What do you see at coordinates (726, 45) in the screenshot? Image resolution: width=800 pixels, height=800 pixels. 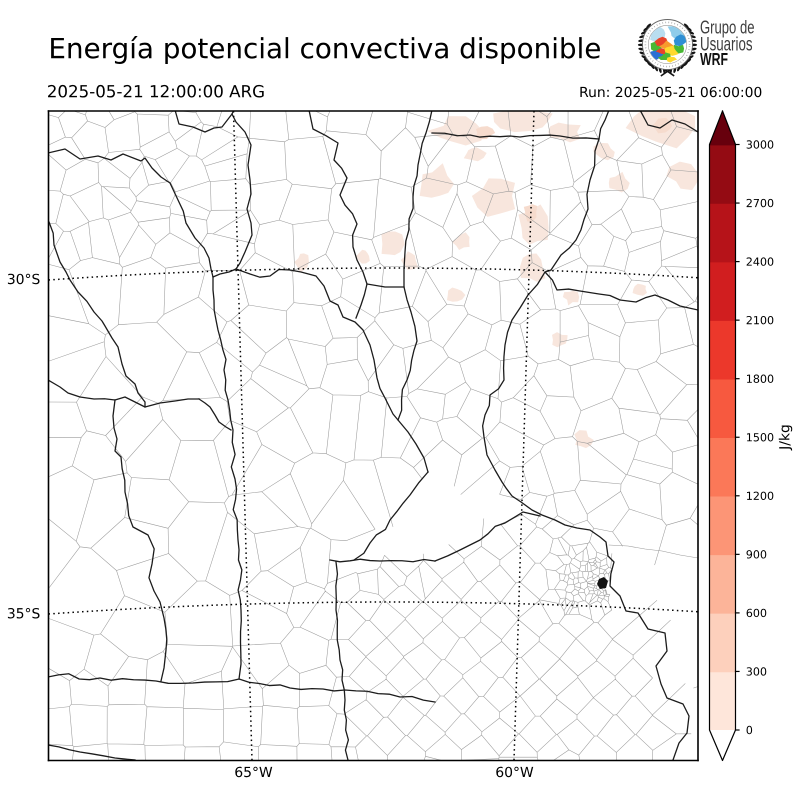 I see `svg-text: Usuarios` at bounding box center [726, 45].